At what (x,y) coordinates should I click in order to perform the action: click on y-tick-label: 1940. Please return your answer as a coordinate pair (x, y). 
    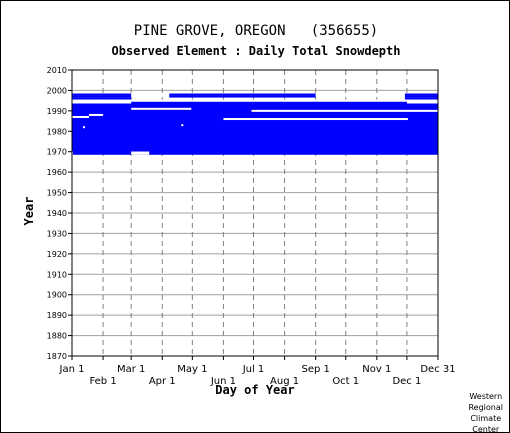
    Looking at the image, I should click on (57, 213).